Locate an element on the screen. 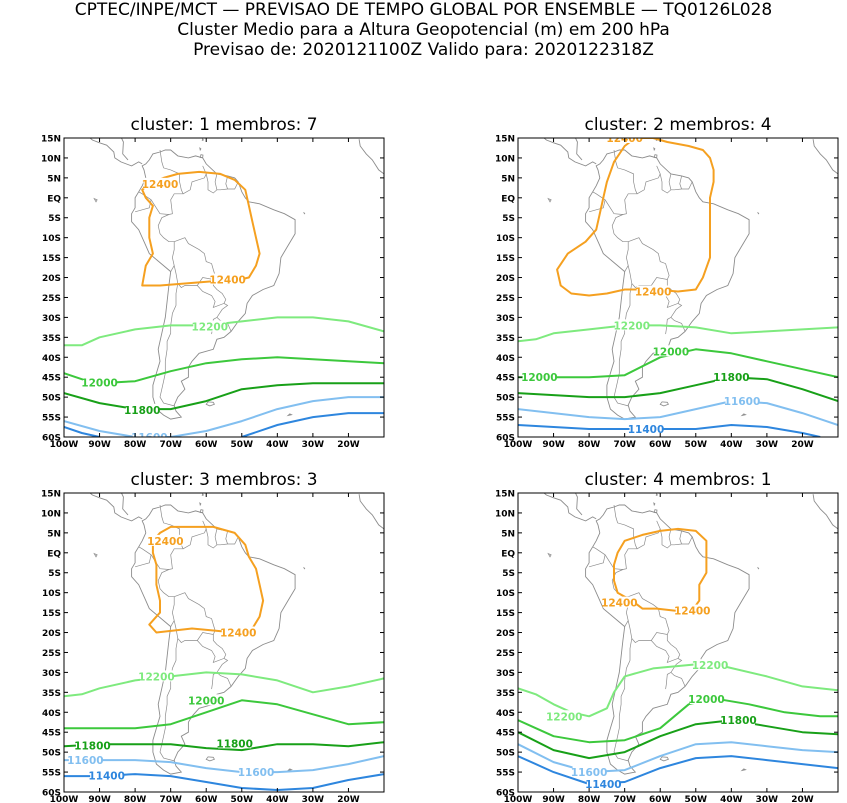  lat-label: 5S is located at coordinates (54, 574).